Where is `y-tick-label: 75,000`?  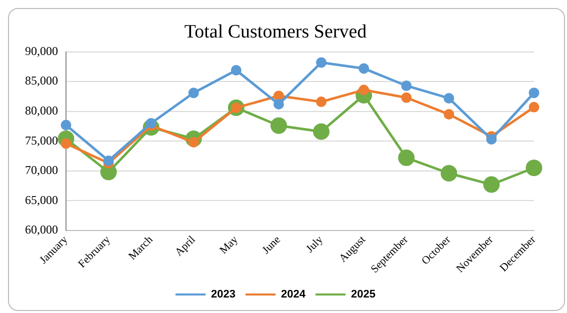
y-tick-label: 75,000 is located at coordinates (41, 140).